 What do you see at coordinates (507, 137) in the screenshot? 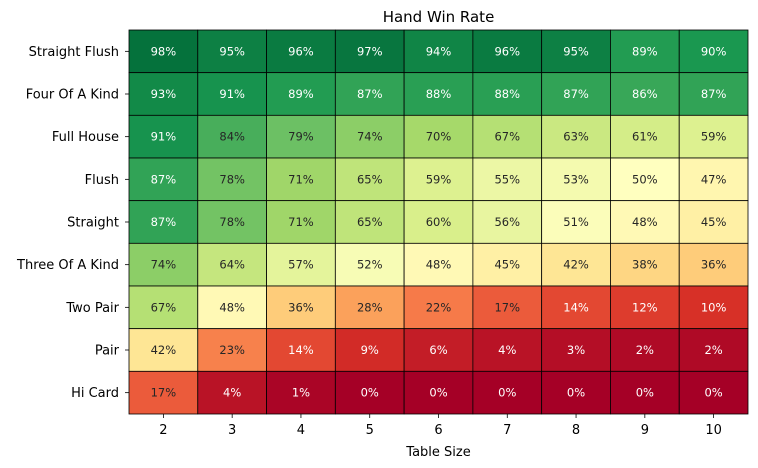
I see `cell-value-label: 67%` at bounding box center [507, 137].